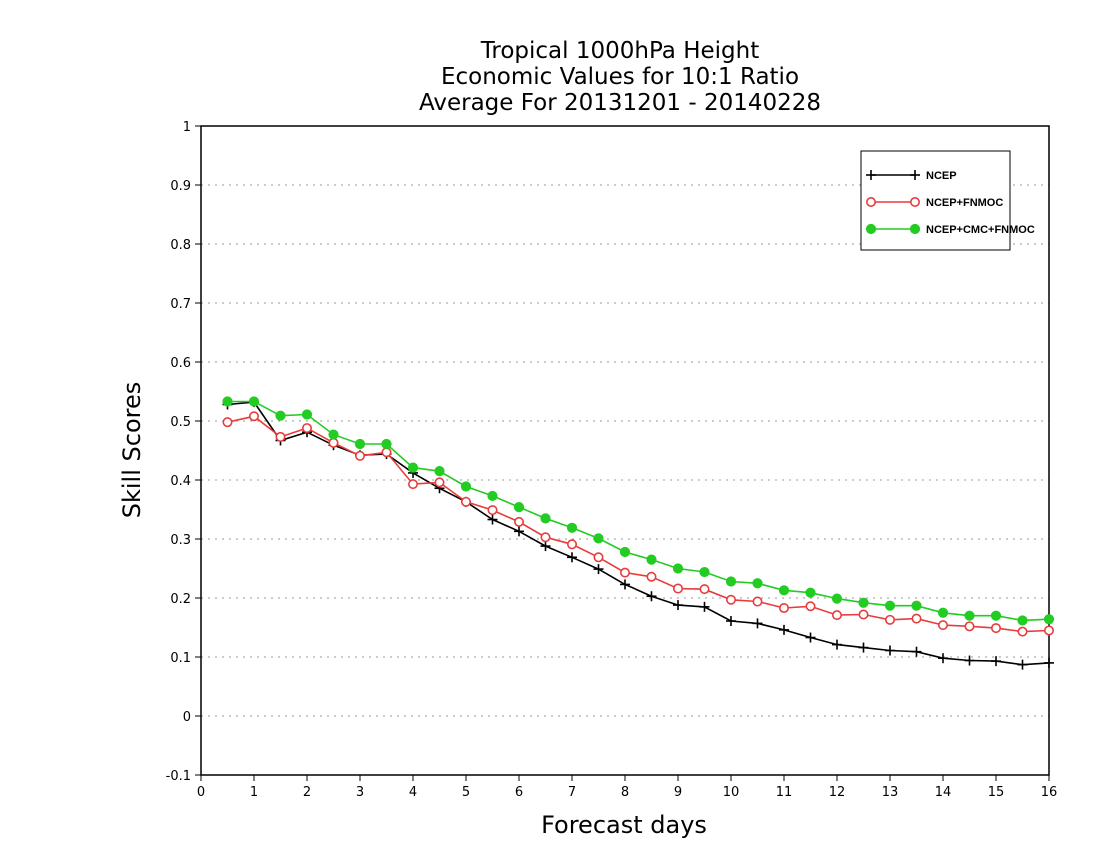 This screenshot has width=1100, height=850. What do you see at coordinates (678, 792) in the screenshot?
I see `x-tick-label: 9` at bounding box center [678, 792].